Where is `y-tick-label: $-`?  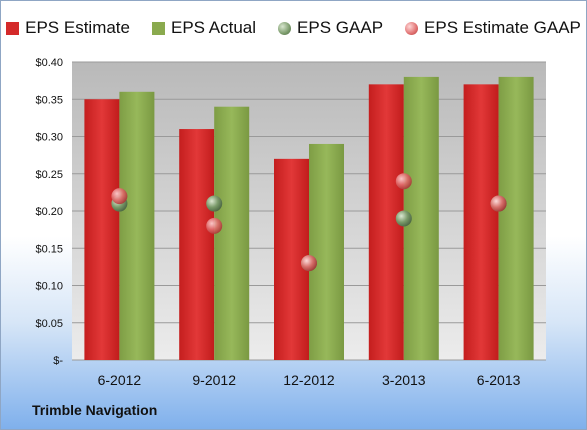
y-tick-label: $- is located at coordinates (58, 361).